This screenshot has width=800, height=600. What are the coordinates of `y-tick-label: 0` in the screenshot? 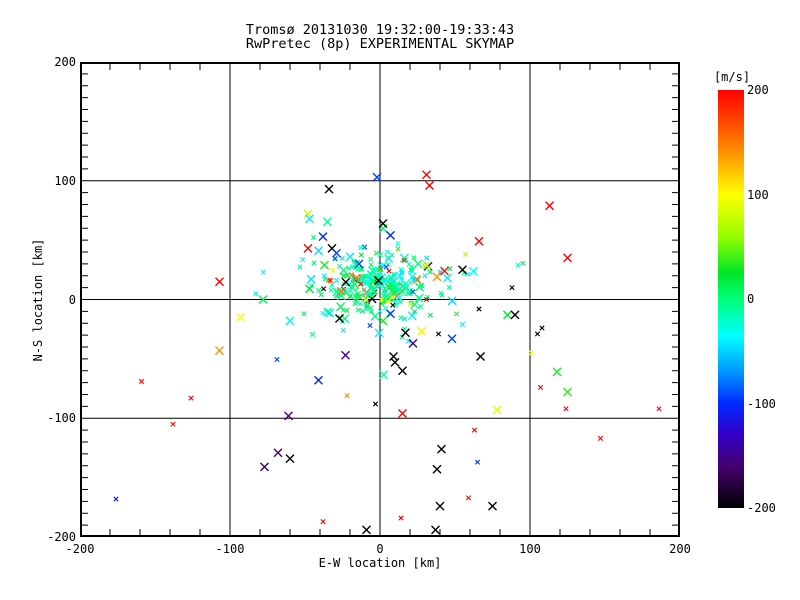 It's located at (72, 299).